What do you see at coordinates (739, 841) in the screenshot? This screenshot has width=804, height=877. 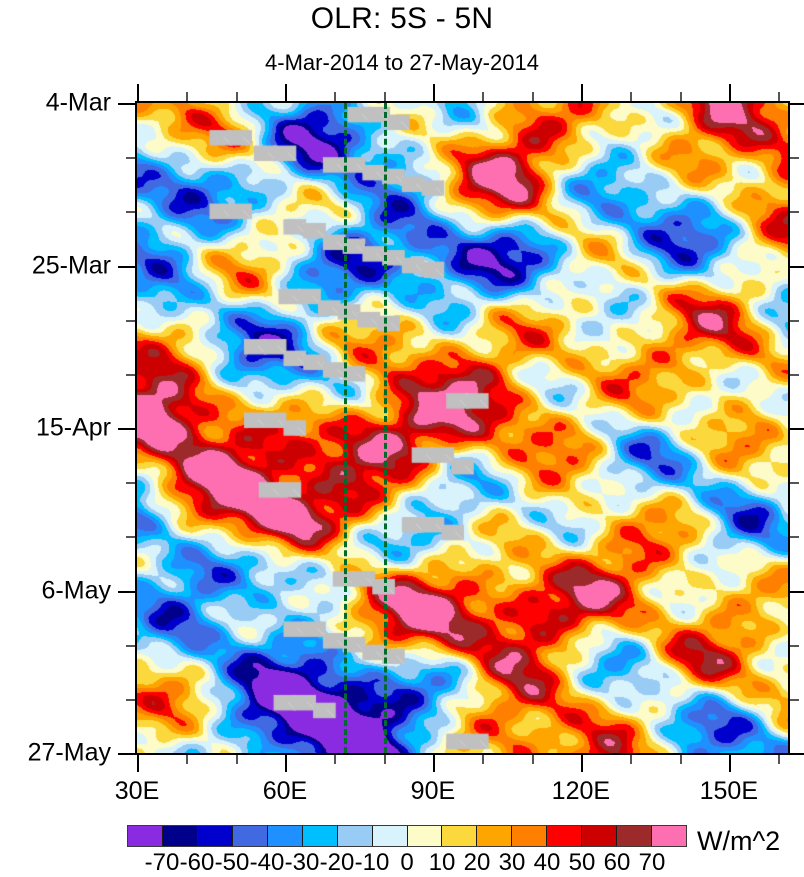 I see `colorbar-units-label: W/m^2` at bounding box center [739, 841].